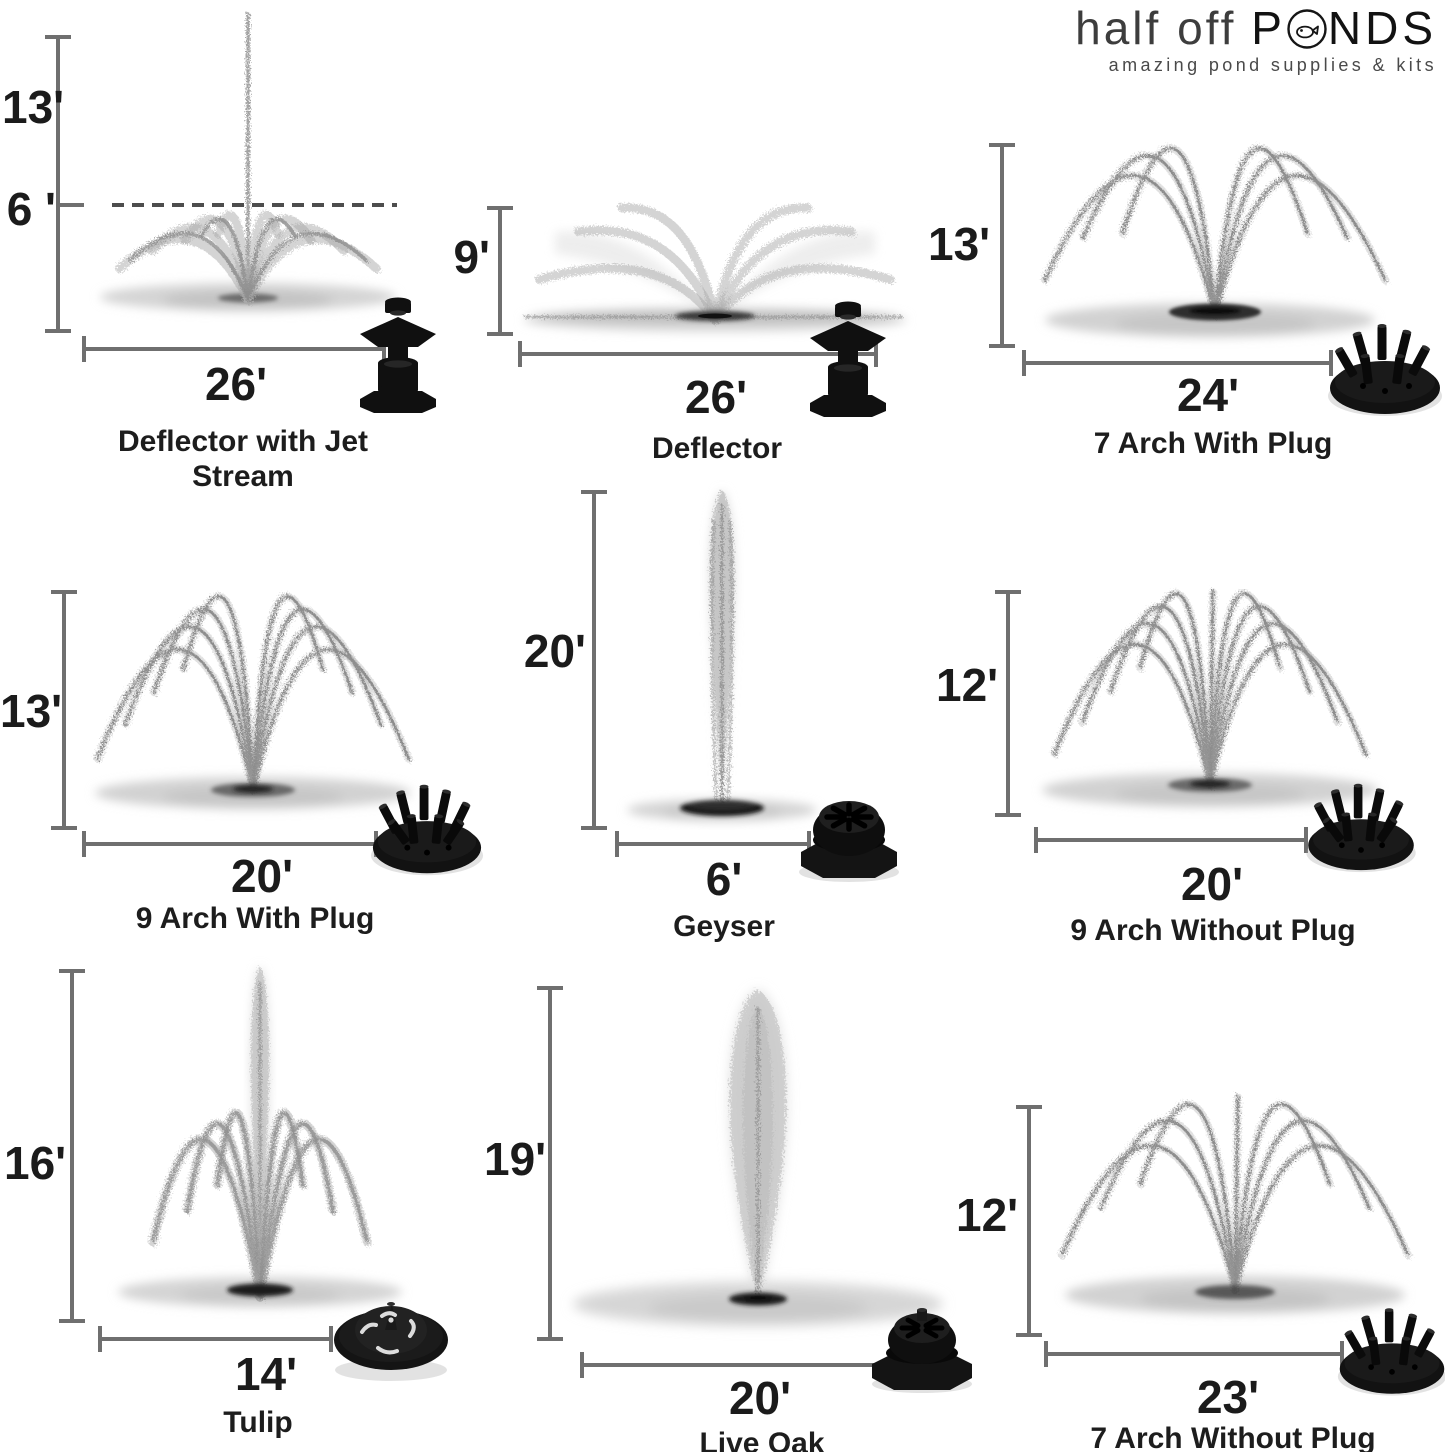 The height and width of the screenshot is (1452, 1445). What do you see at coordinates (1382, 28) in the screenshot?
I see `brand-letters-rest: NDS` at bounding box center [1382, 28].